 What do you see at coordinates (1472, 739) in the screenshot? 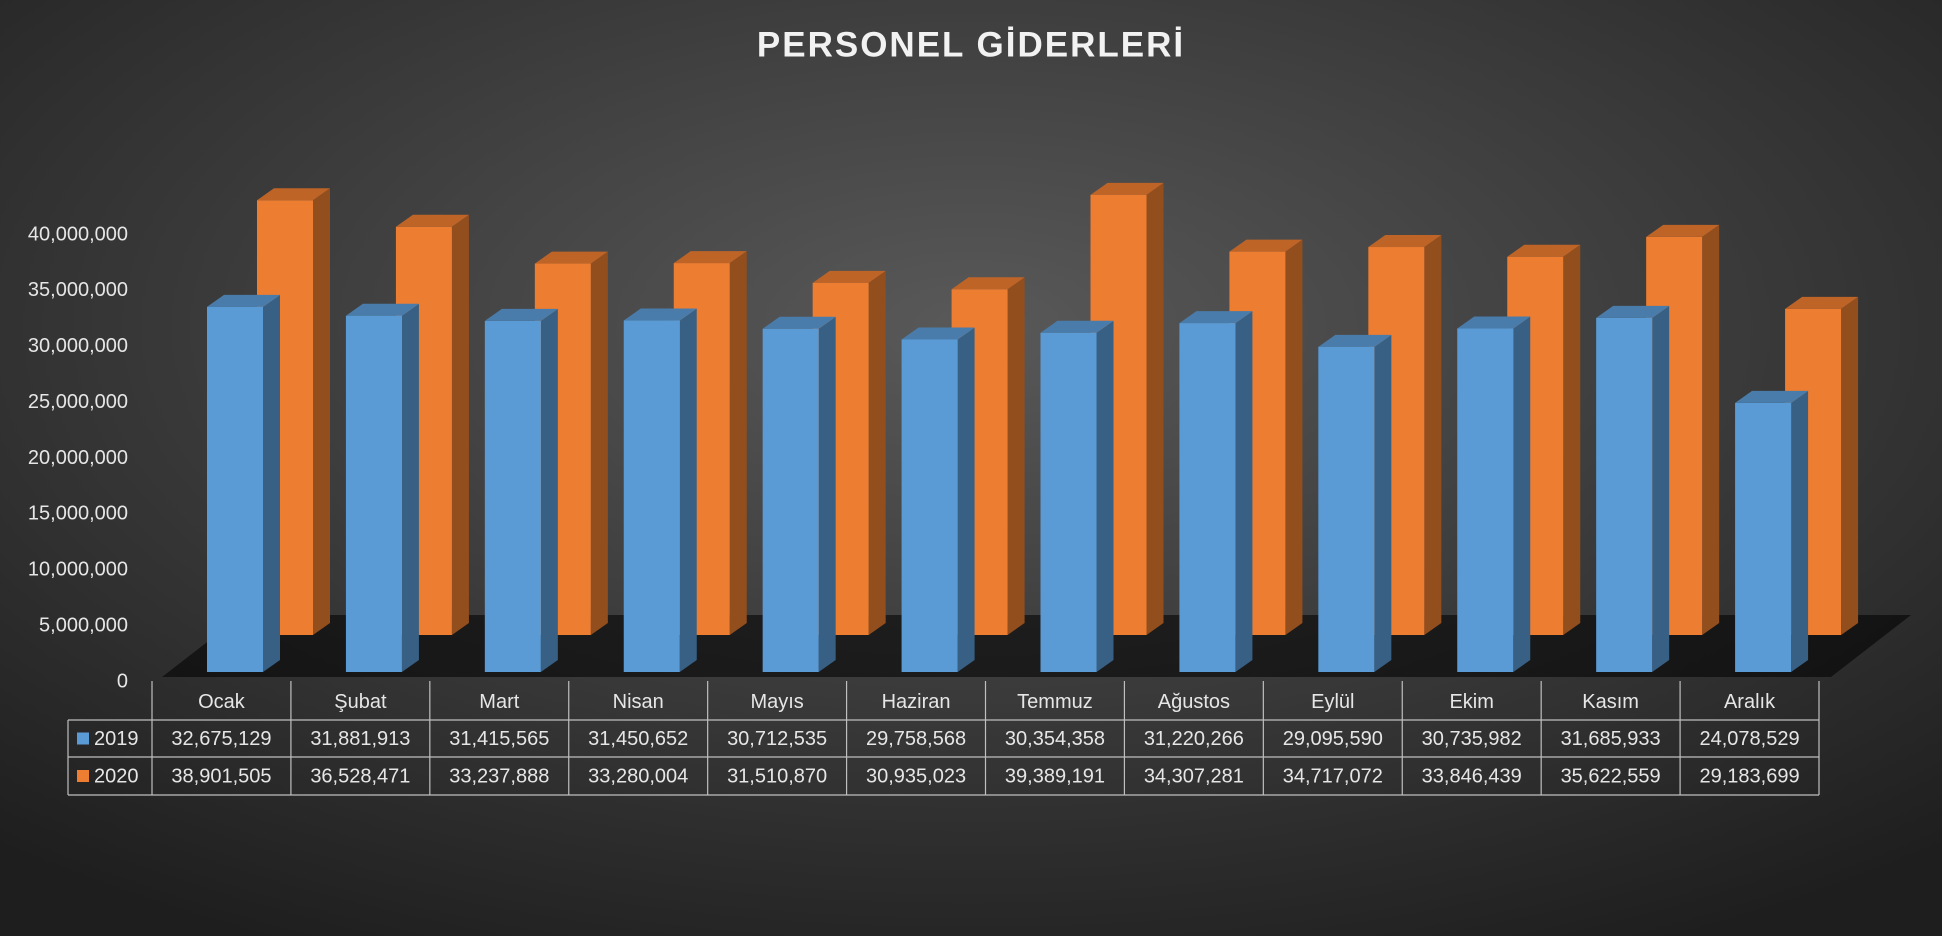
I see `table-value: 30,735,982` at bounding box center [1472, 739].